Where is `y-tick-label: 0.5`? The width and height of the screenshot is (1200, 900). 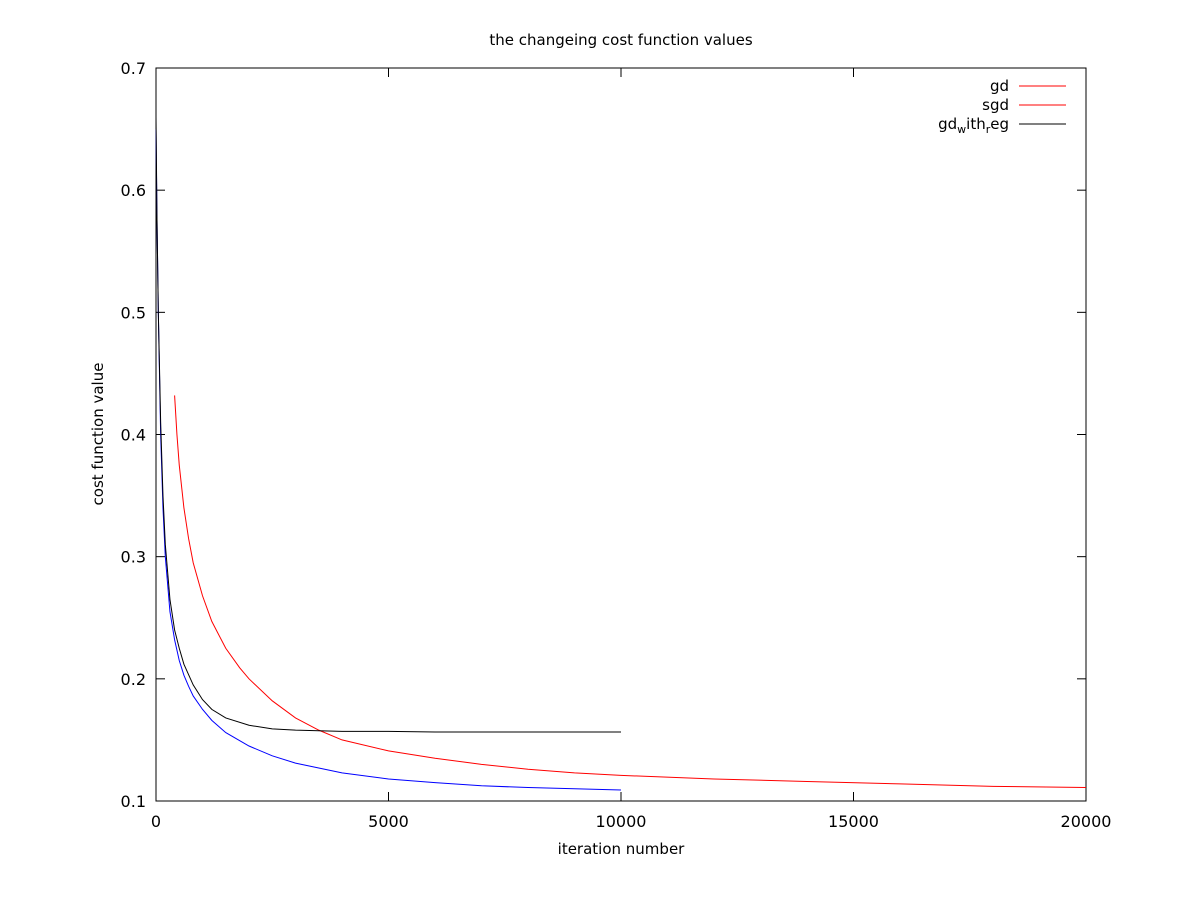 y-tick-label: 0.5 is located at coordinates (133, 312).